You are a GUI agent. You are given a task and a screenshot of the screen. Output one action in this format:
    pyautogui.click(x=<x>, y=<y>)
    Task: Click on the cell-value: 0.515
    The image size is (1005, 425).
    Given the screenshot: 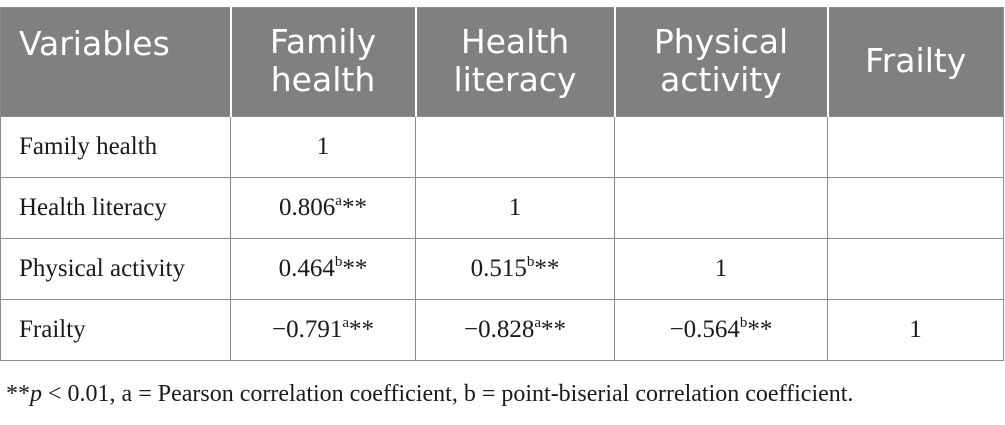 What is the action you would take?
    pyautogui.click(x=498, y=268)
    